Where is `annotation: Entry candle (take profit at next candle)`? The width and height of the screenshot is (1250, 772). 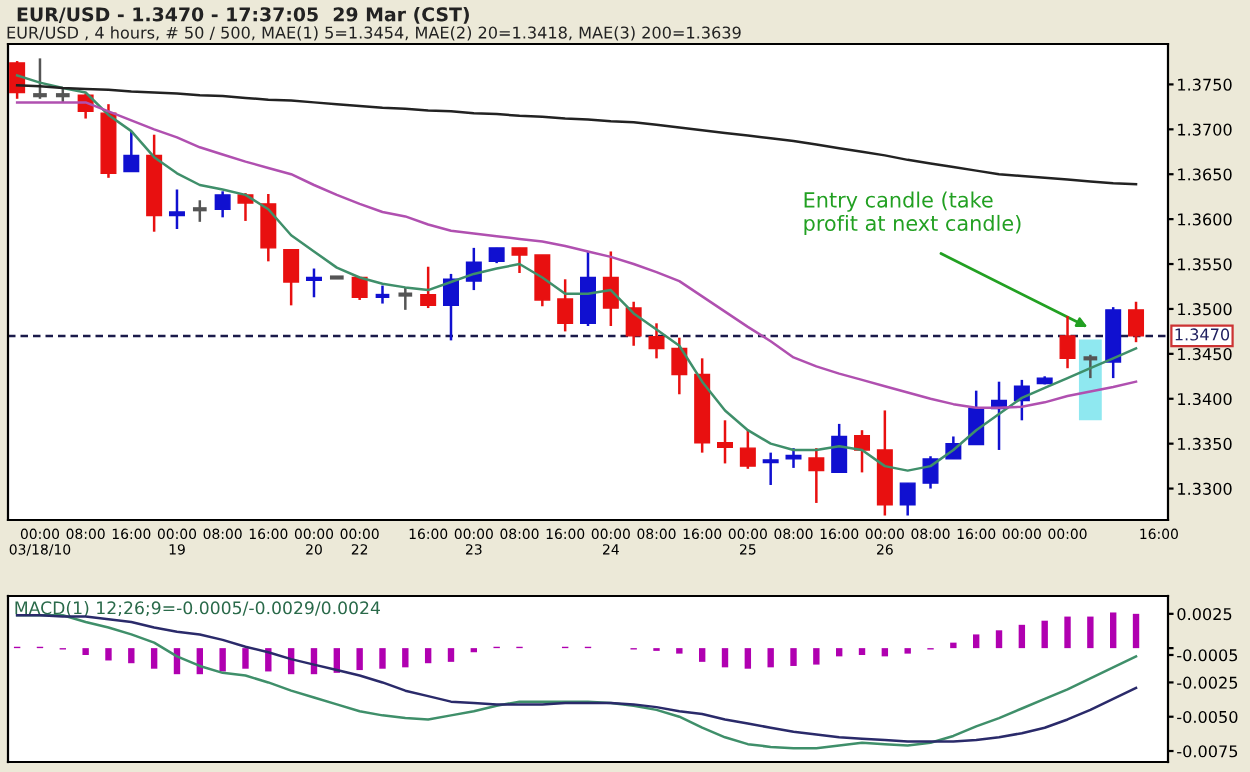 annotation: Entry candle (take profit at next candle) is located at coordinates (912, 213).